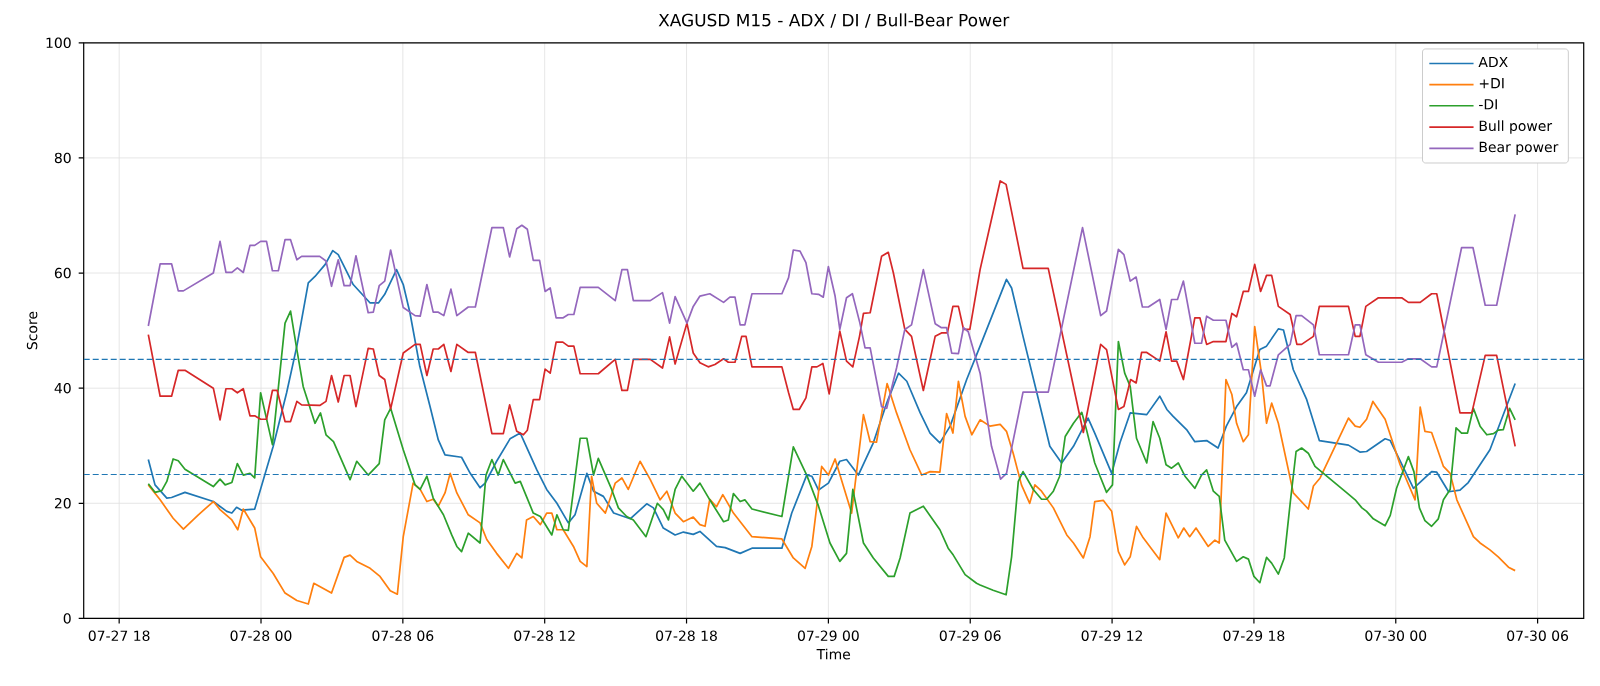 This screenshot has width=1600, height=686. I want to click on x-tick-label: 07-28 00, so click(261, 635).